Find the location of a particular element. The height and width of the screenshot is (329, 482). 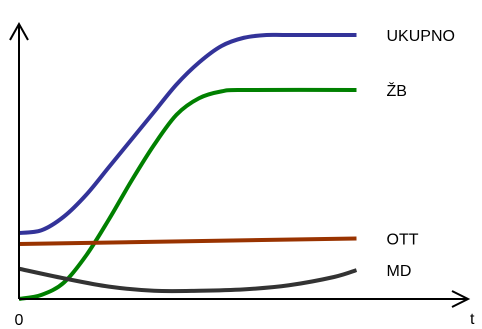

series-label-ott: OTT is located at coordinates (403, 240).